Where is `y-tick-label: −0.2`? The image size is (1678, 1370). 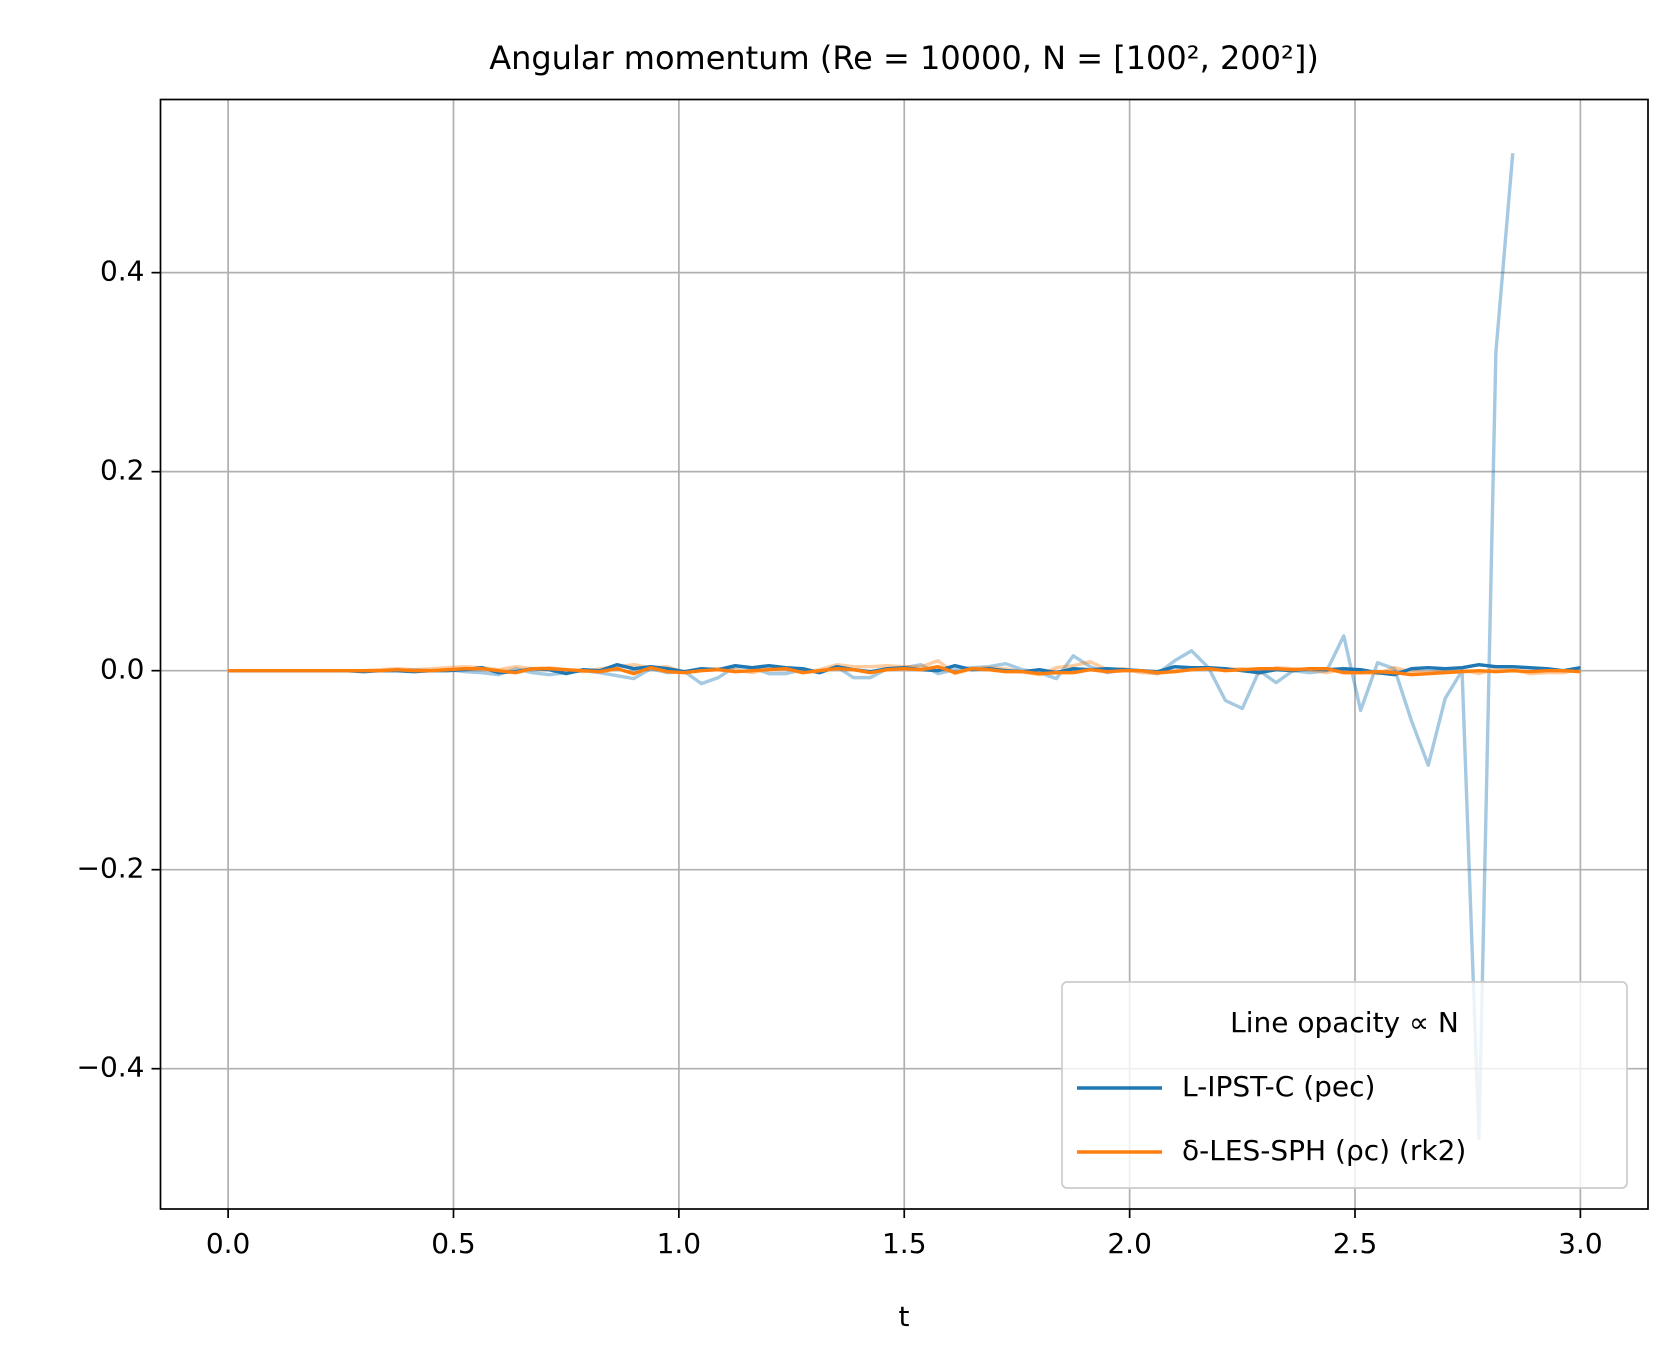 y-tick-label: −0.2 is located at coordinates (111, 868).